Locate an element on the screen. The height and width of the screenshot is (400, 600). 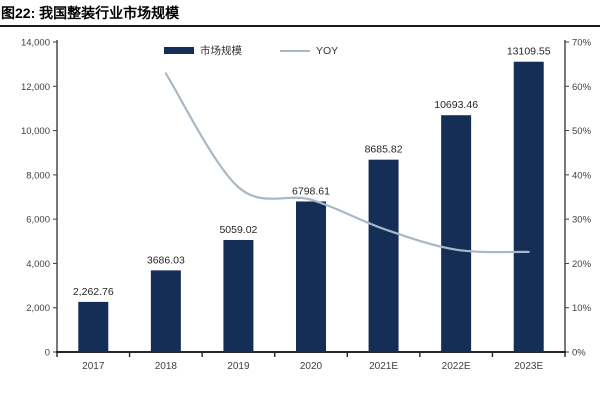
x-axis-label: 2019 is located at coordinates (238, 366).